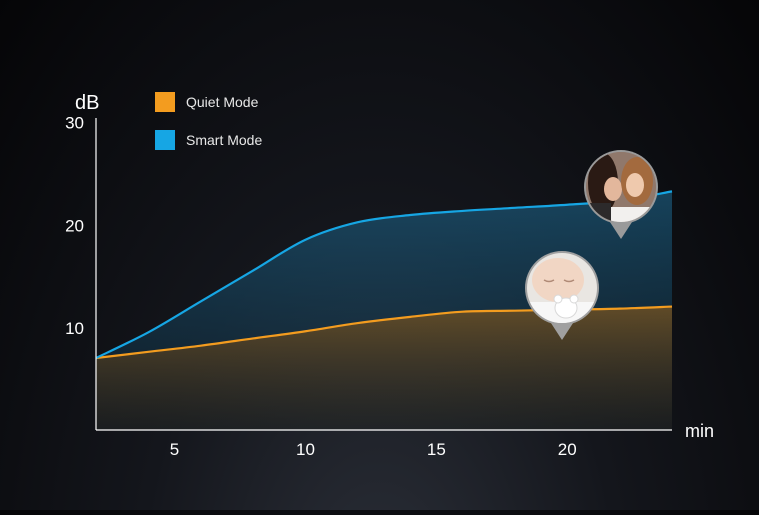 The height and width of the screenshot is (515, 759). I want to click on y-tick-label: 10, so click(74, 328).